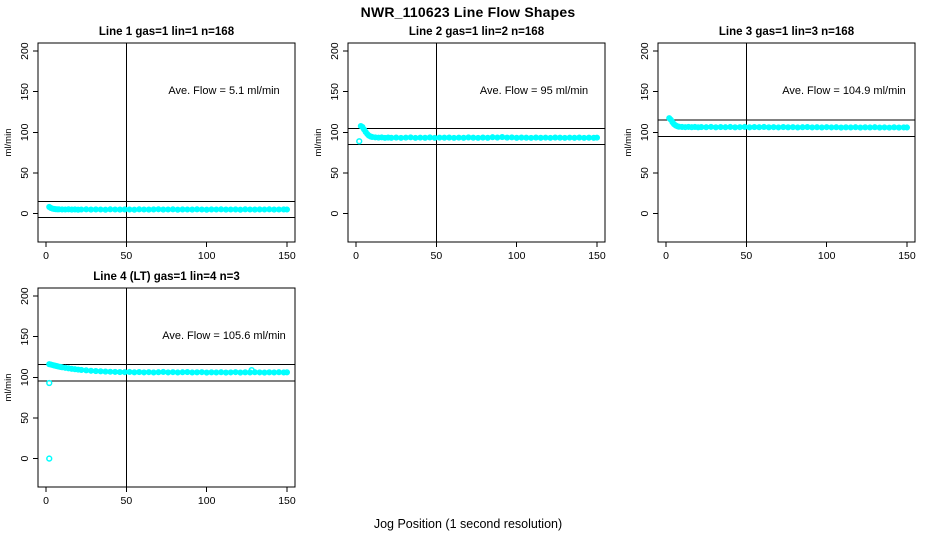  Describe the element at coordinates (844, 91) in the screenshot. I see `ave-flow-annotation: Ave. Flow = 104.9 ml/min` at that location.